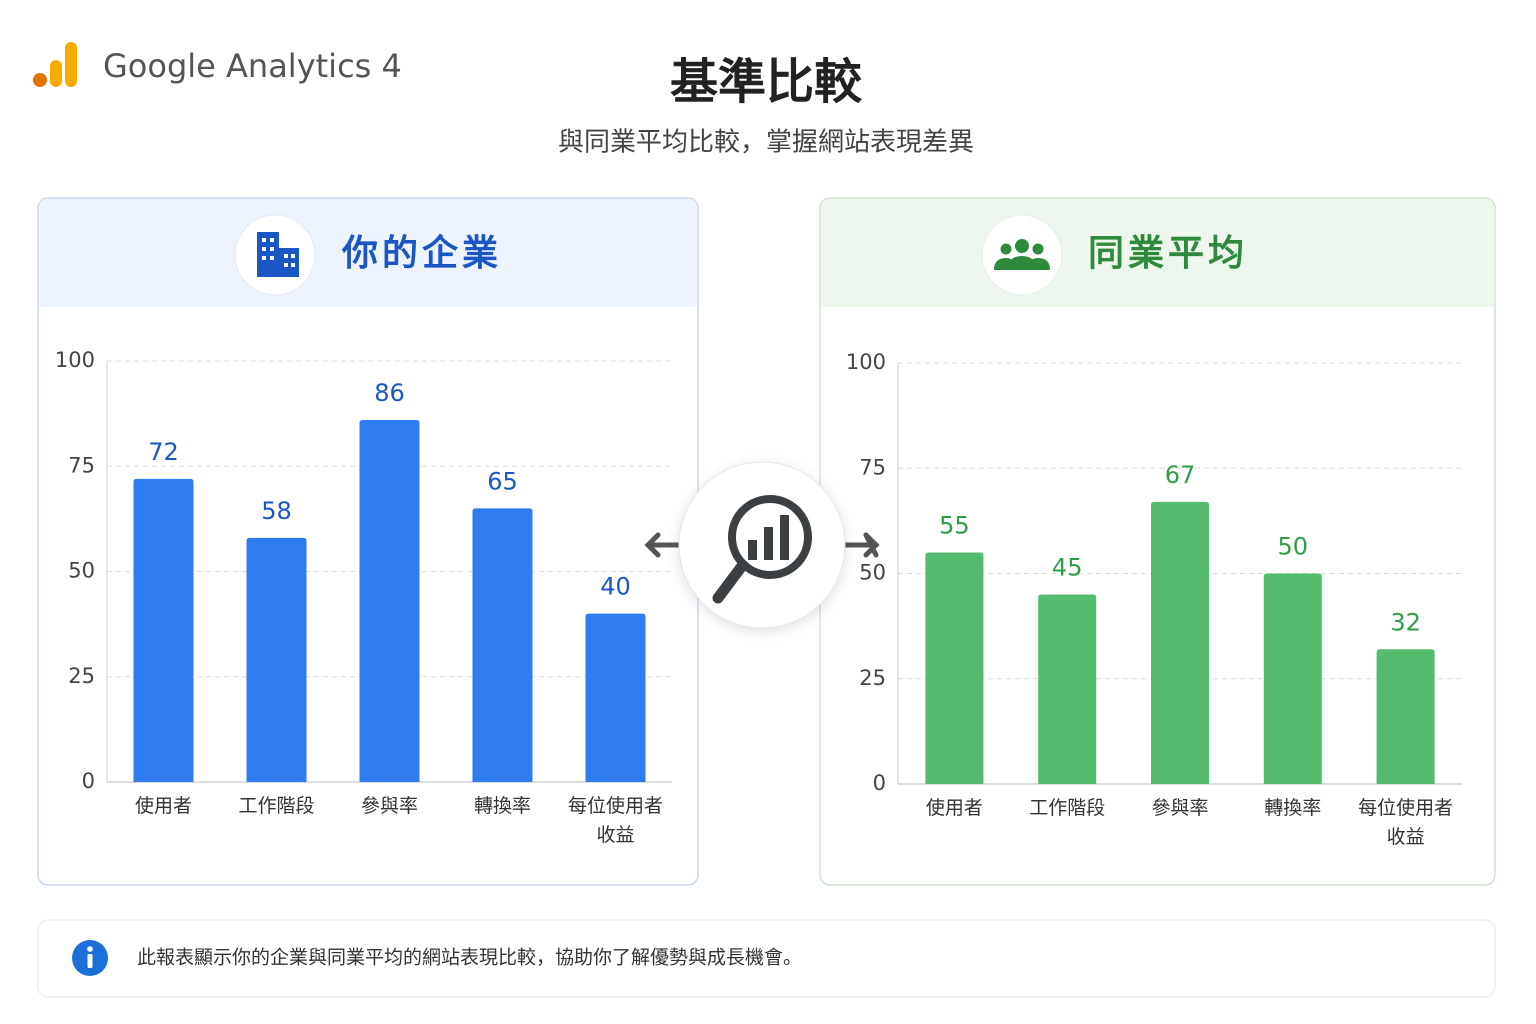  What do you see at coordinates (762, 549) in the screenshot?
I see `magnifier` at bounding box center [762, 549].